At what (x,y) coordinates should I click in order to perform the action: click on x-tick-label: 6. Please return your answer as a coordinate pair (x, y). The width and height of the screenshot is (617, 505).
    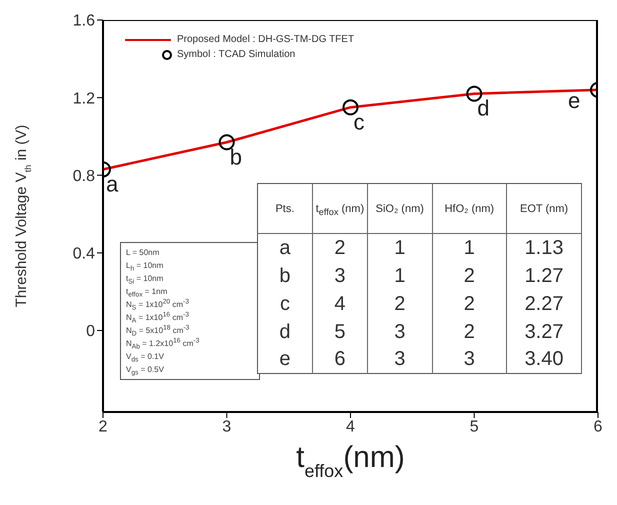
    Looking at the image, I should click on (598, 427).